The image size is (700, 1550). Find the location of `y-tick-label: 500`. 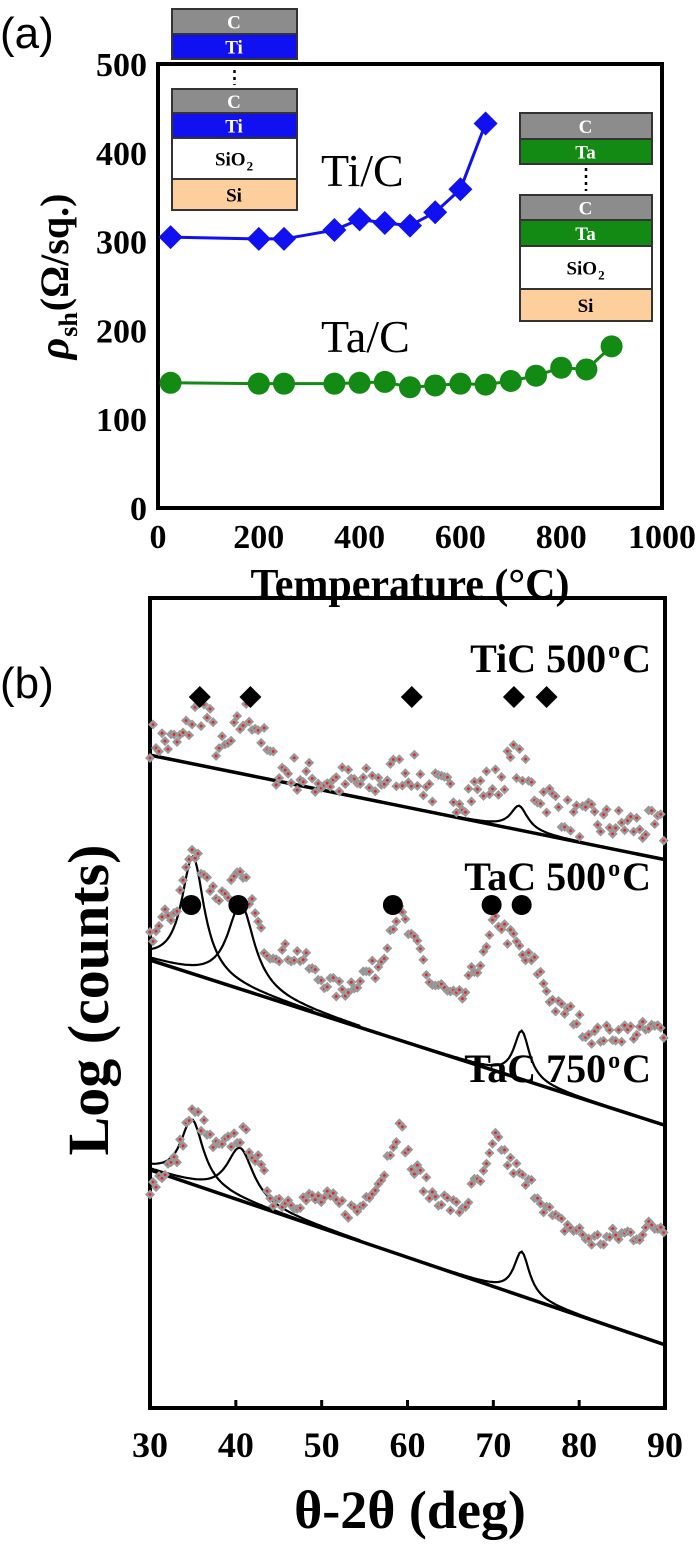

y-tick-label: 500 is located at coordinates (121, 65).